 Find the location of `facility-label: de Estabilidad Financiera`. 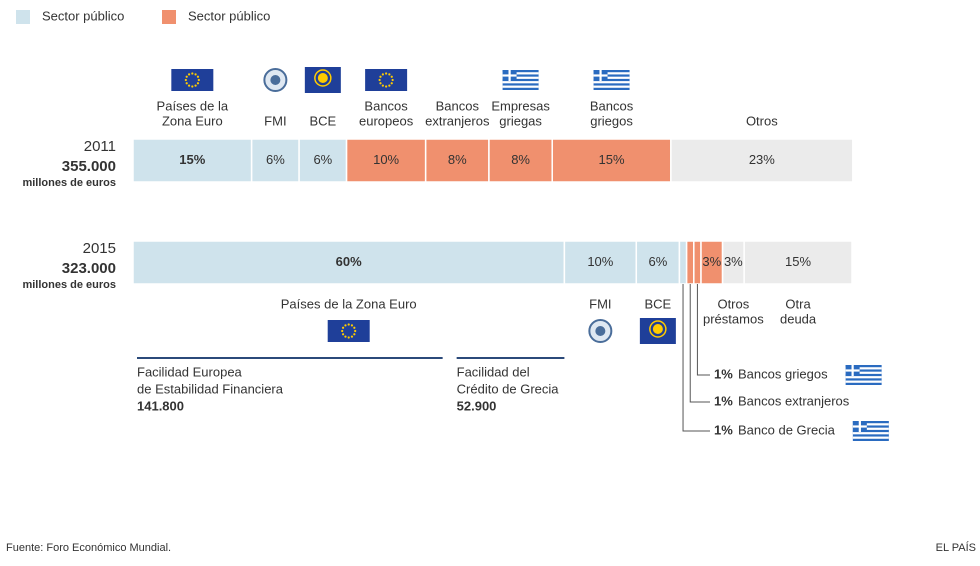

facility-label: de Estabilidad Financiera is located at coordinates (210, 388).